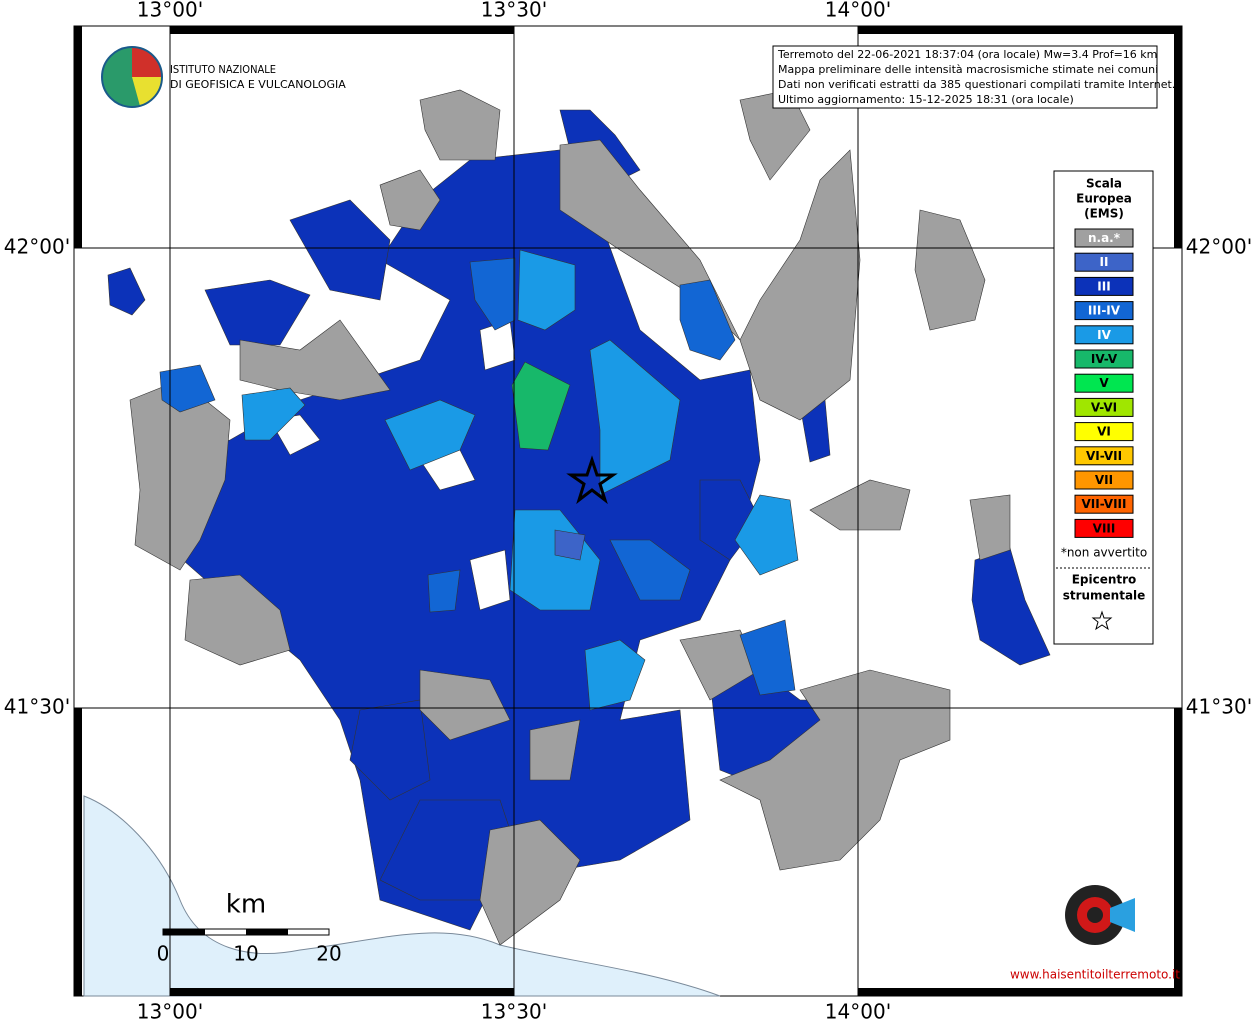  I want to click on legend-title: Scala, so click(1104, 184).